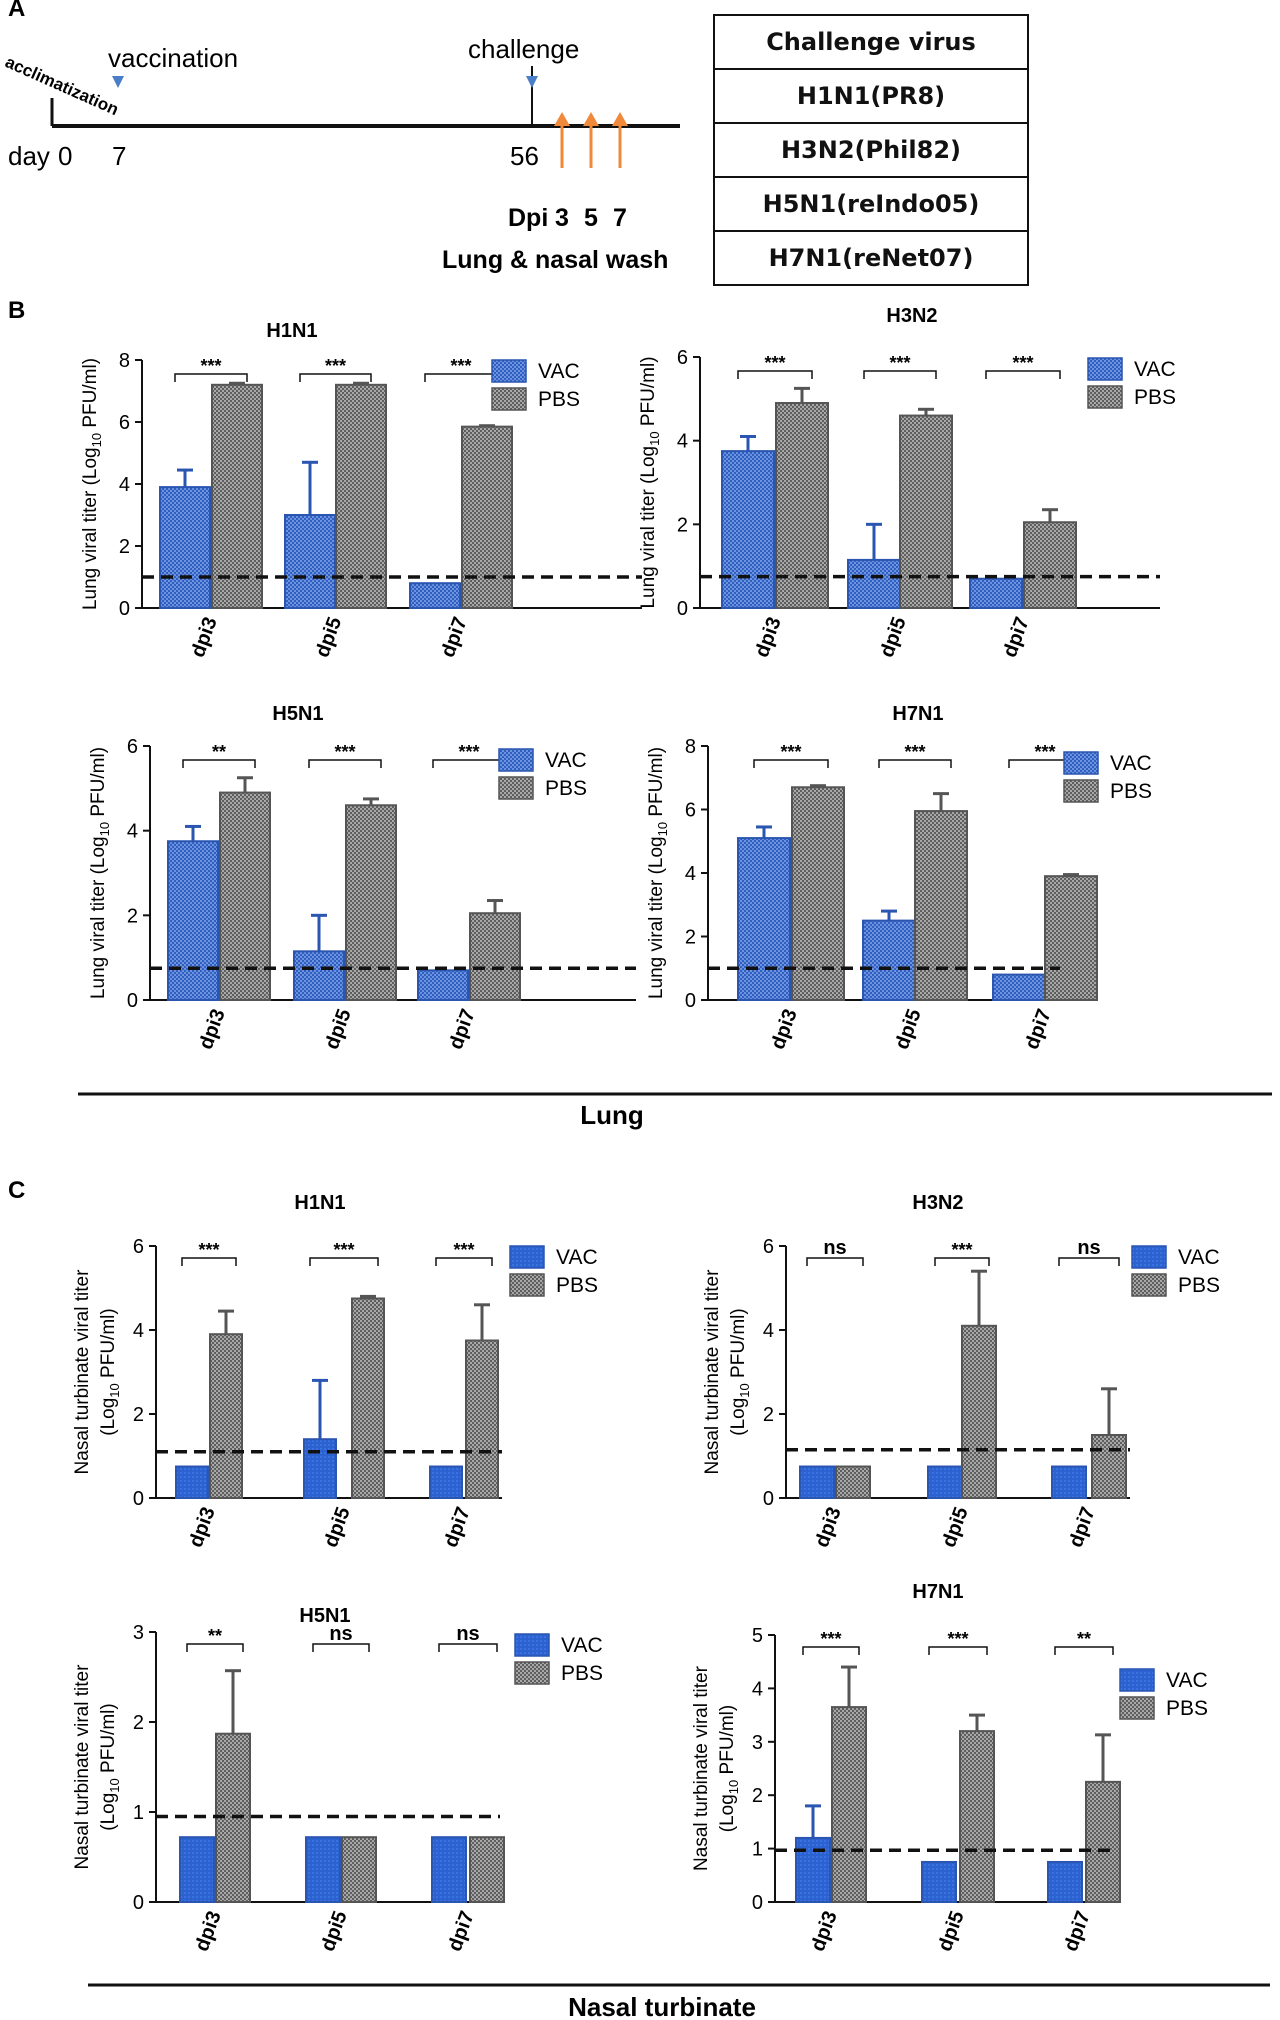 This screenshot has height=2020, width=1280. What do you see at coordinates (871, 203) in the screenshot?
I see `challenge-table-row: H5N1(reIndo05)` at bounding box center [871, 203].